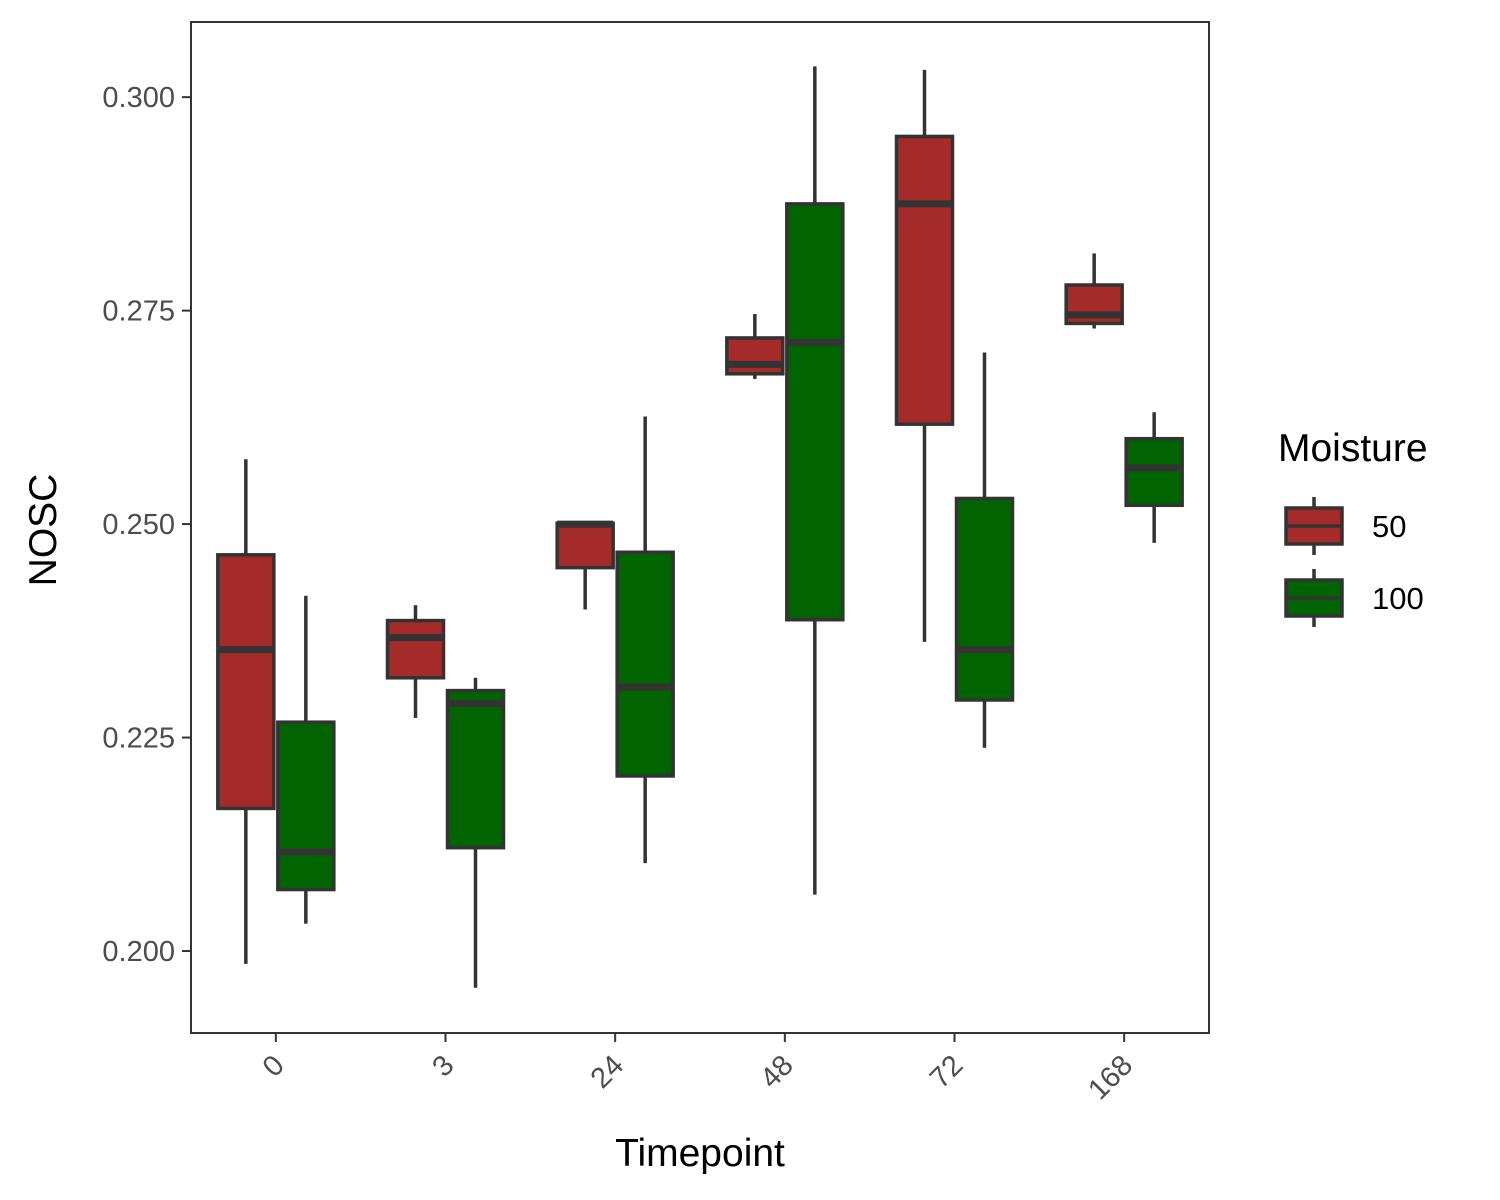 The width and height of the screenshot is (1500, 1200). I want to click on legend-label: 100, so click(1398, 598).